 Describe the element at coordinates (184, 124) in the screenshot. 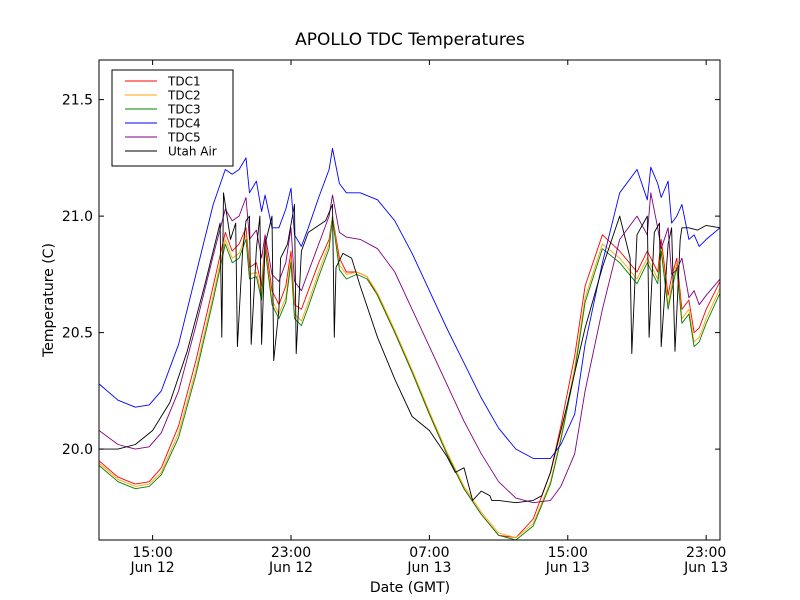

I see `legend-label: TDC4` at that location.